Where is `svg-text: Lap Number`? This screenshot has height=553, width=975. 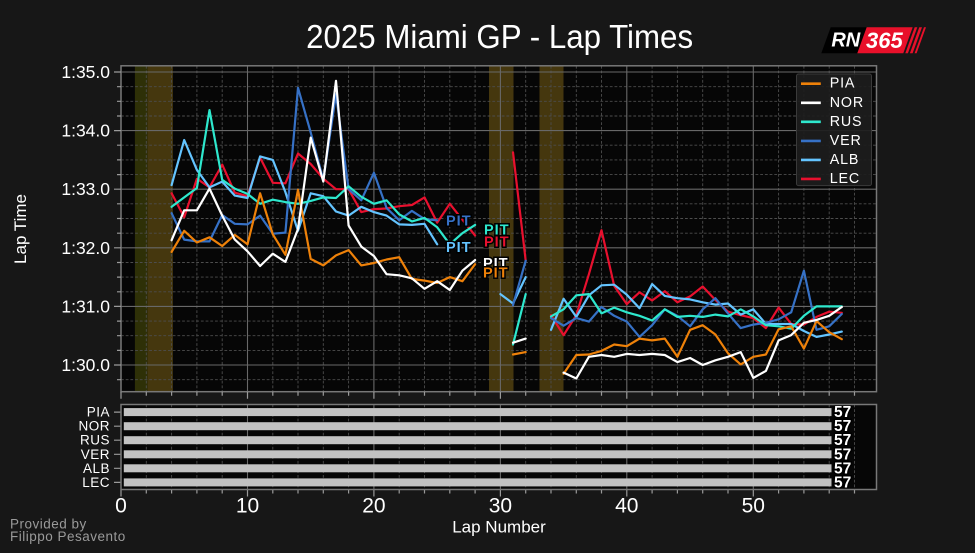 svg-text: Lap Number is located at coordinates (499, 527).